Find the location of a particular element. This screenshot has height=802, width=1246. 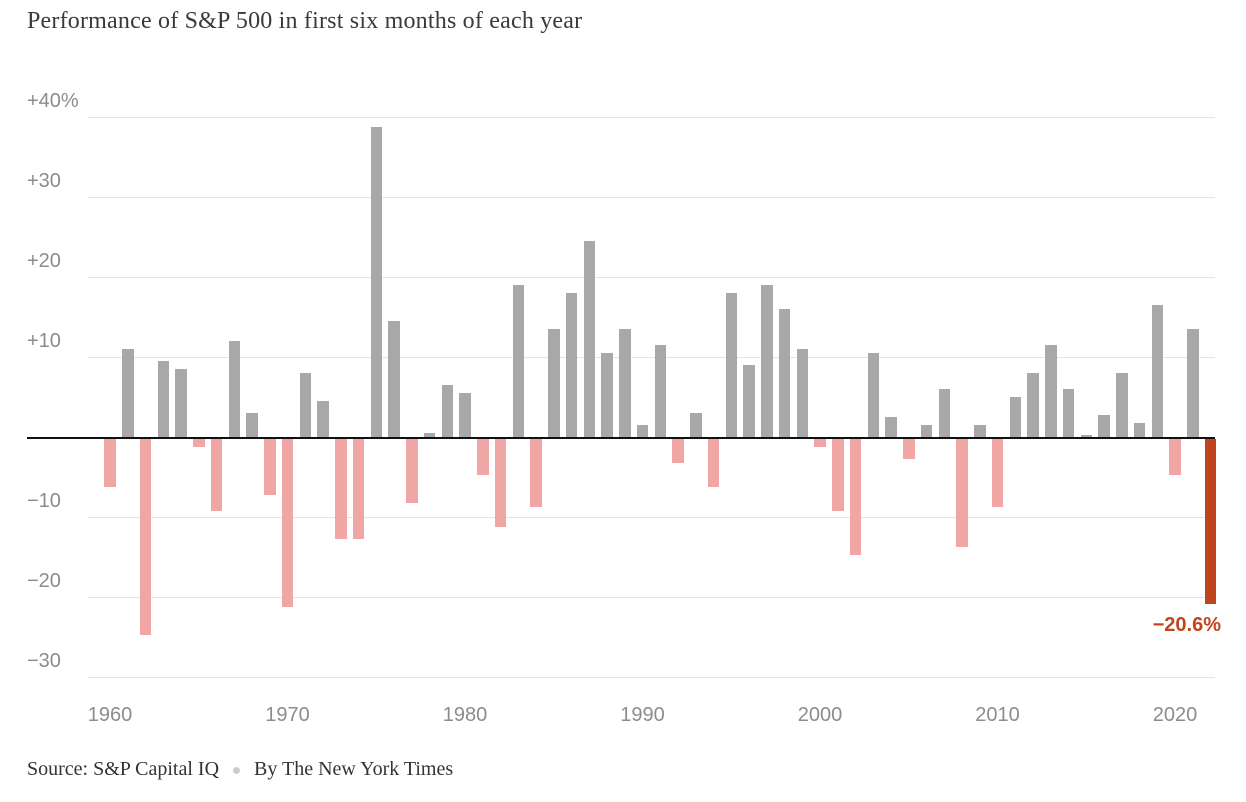

x-axis-label-1960: 1960 is located at coordinates (110, 715).